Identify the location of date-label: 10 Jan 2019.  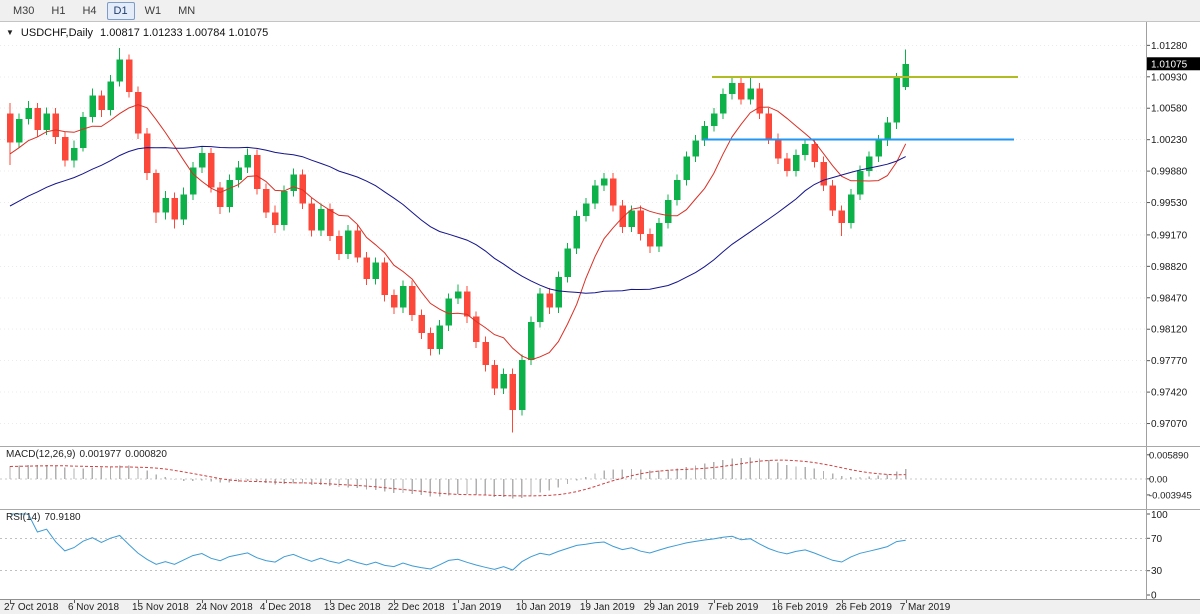
(543, 607).